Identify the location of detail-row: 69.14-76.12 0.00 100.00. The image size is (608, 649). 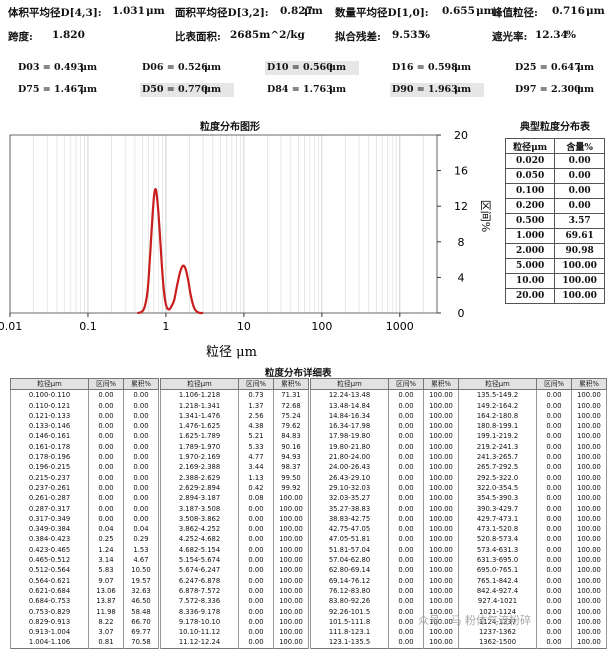
(384, 580).